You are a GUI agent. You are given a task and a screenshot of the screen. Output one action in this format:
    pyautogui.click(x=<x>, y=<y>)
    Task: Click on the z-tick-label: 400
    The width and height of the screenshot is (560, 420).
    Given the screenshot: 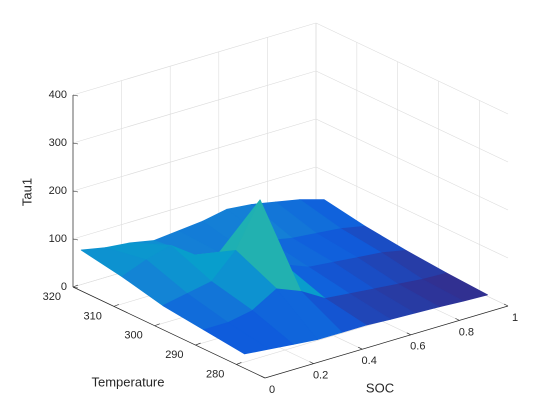 What is the action you would take?
    pyautogui.click(x=58, y=95)
    